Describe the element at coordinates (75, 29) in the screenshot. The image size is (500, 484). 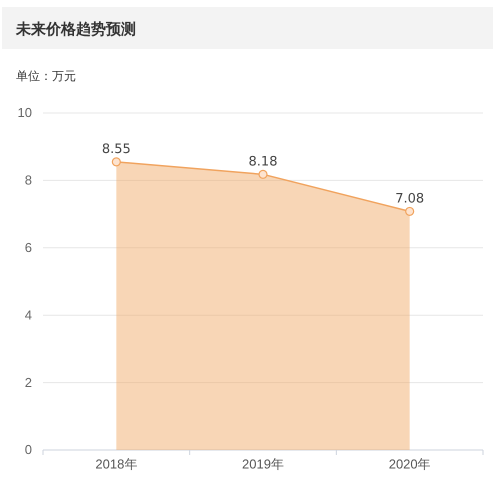
I see `chart-title: 未来价格趋势预测` at that location.